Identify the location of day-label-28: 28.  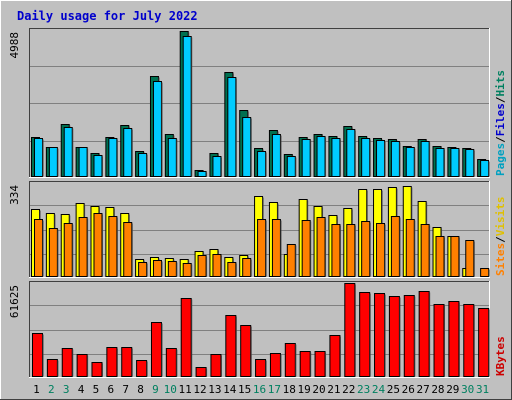
(437, 389).